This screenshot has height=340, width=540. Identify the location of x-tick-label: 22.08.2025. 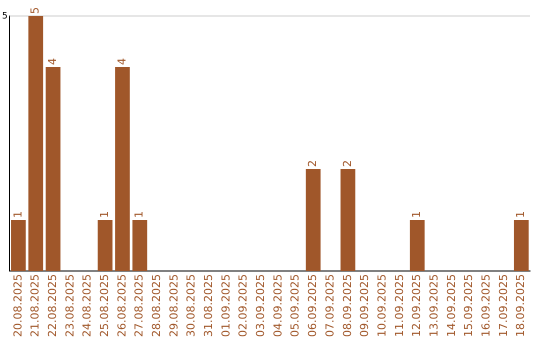
(52, 306).